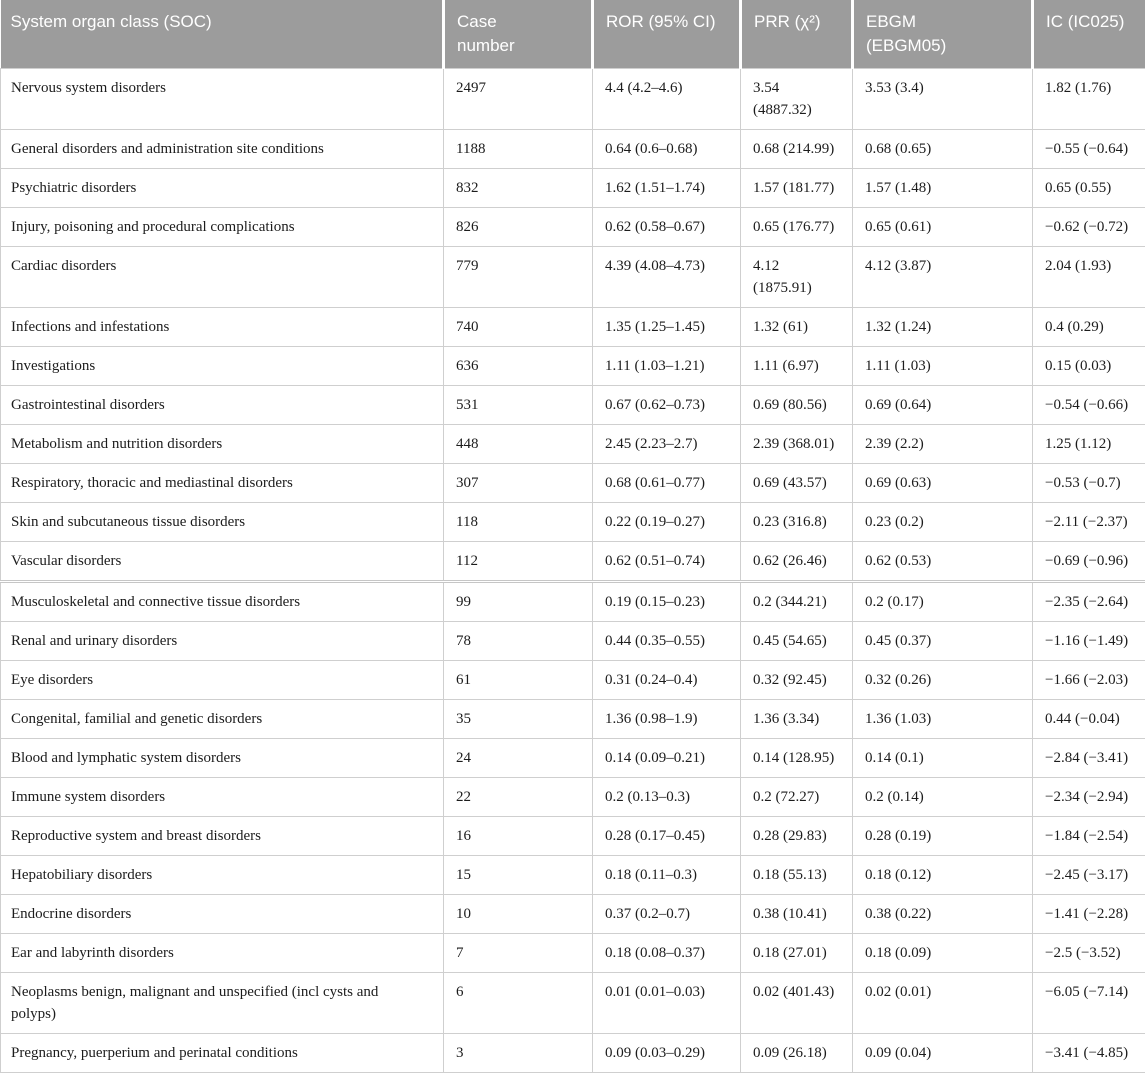 The image size is (1145, 1073). I want to click on cell-ebgm: 0.23 (0.2), so click(943, 522).